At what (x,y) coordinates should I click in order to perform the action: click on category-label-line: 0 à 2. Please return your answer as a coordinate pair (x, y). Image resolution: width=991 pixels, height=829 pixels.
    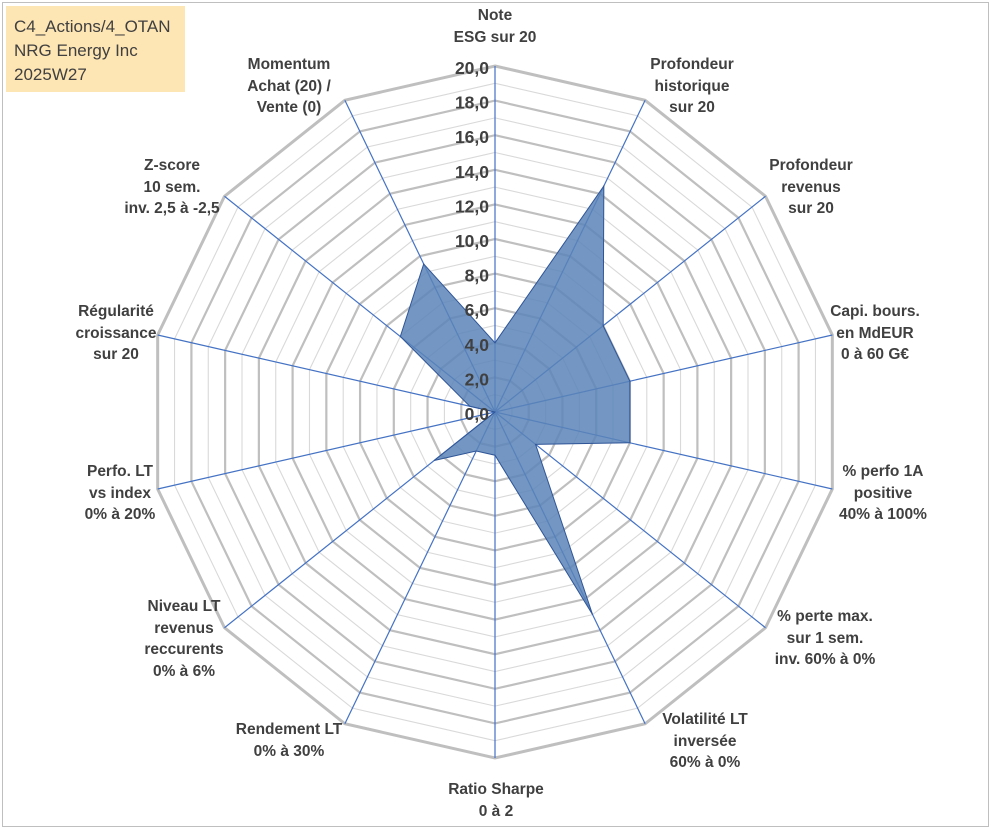
    Looking at the image, I should click on (496, 811).